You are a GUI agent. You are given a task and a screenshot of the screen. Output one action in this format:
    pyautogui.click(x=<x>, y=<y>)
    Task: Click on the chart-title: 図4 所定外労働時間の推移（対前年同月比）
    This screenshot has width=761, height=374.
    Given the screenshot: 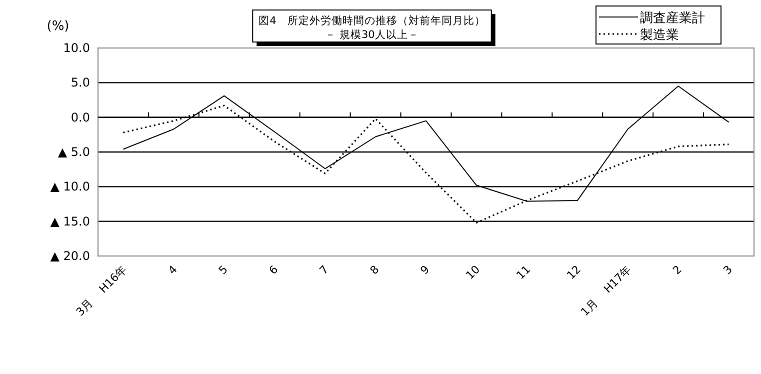 What is the action you would take?
    pyautogui.click(x=372, y=20)
    